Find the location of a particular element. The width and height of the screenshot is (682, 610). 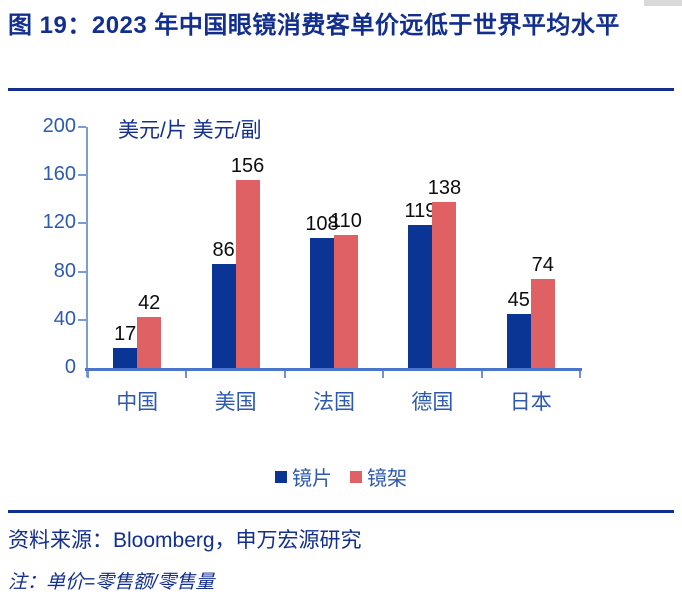

bar-lens-japan is located at coordinates (518, 340).